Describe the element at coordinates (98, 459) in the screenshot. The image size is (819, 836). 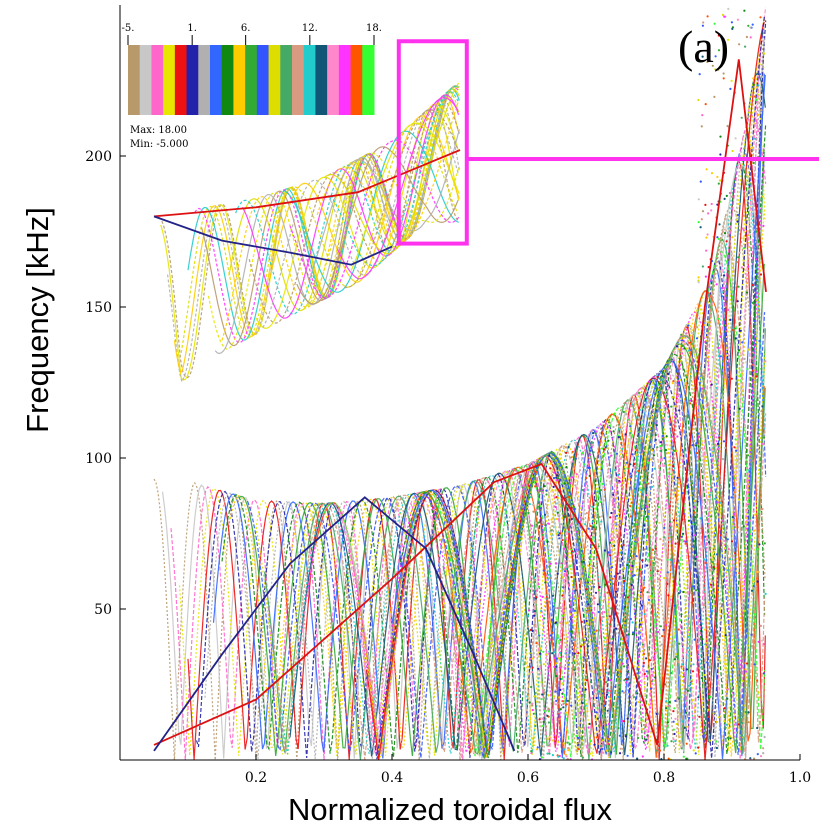
I see `y-tick-label: 100` at that location.